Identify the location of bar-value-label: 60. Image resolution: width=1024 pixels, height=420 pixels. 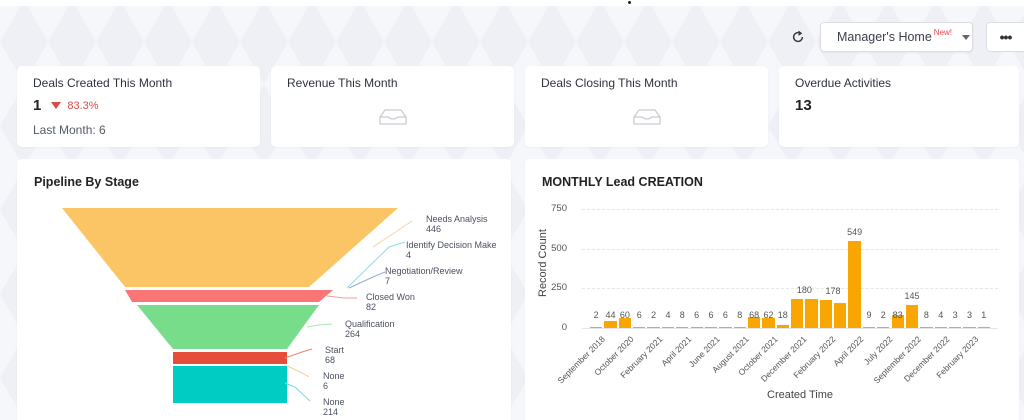
(624, 315).